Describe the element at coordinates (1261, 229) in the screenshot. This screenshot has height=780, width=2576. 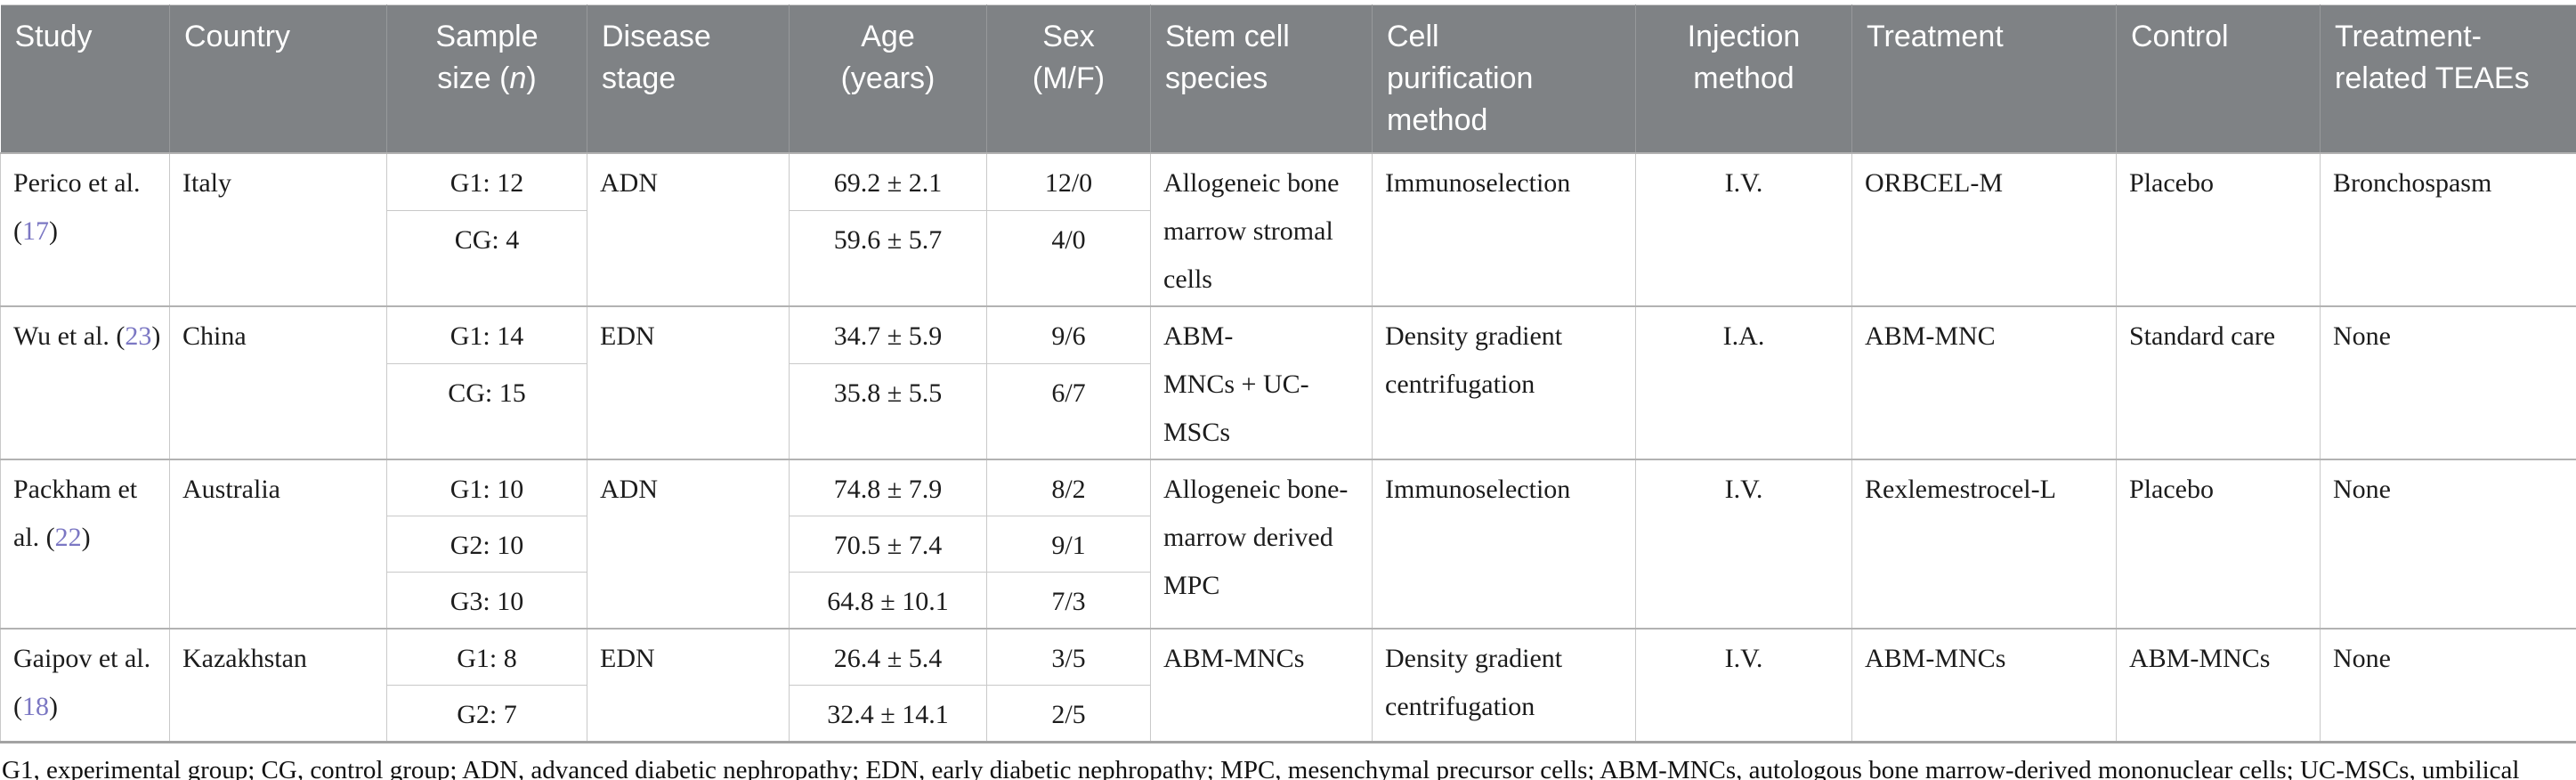
I see `cell-species: Allogeneic bone marrow stromal cells` at that location.